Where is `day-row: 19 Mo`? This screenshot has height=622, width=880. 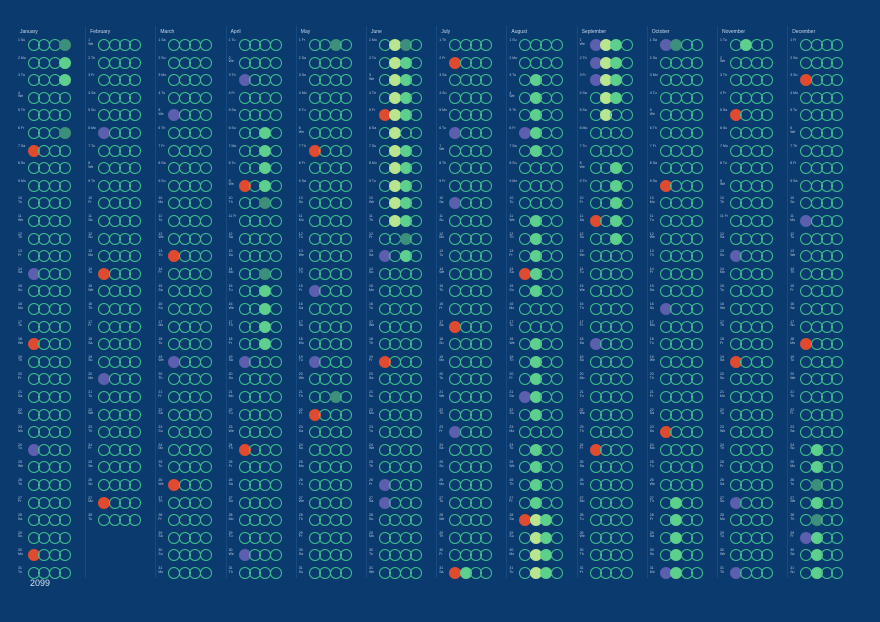 day-row: 19 Mo is located at coordinates (473, 362).